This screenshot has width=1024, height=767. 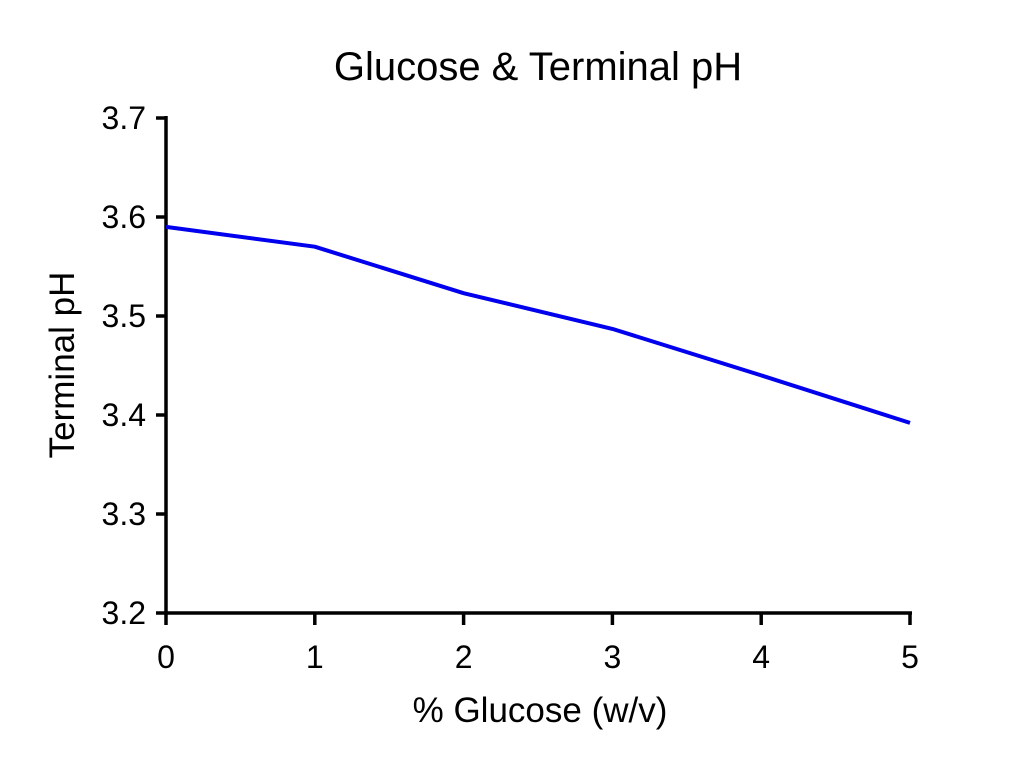 What do you see at coordinates (166, 657) in the screenshot?
I see `x-tick-label: 0` at bounding box center [166, 657].